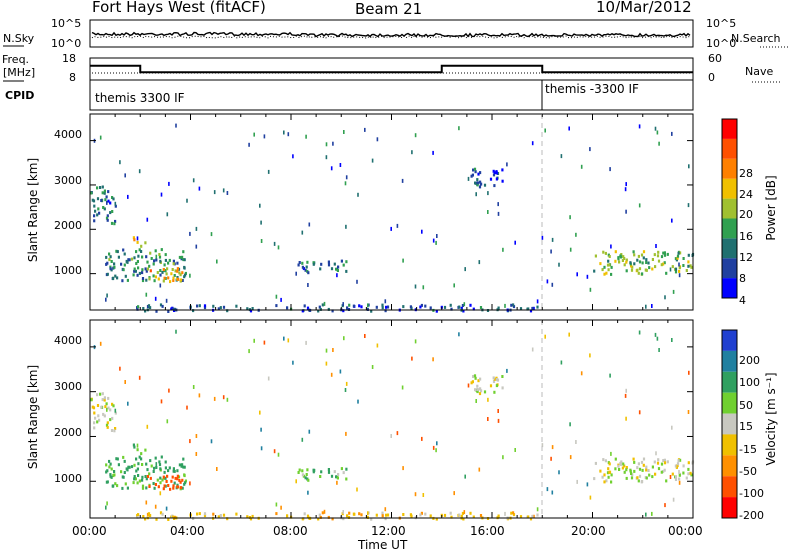 This screenshot has height=554, width=800. What do you see at coordinates (68, 270) in the screenshot?
I see `power-ytick: 1000` at bounding box center [68, 270].